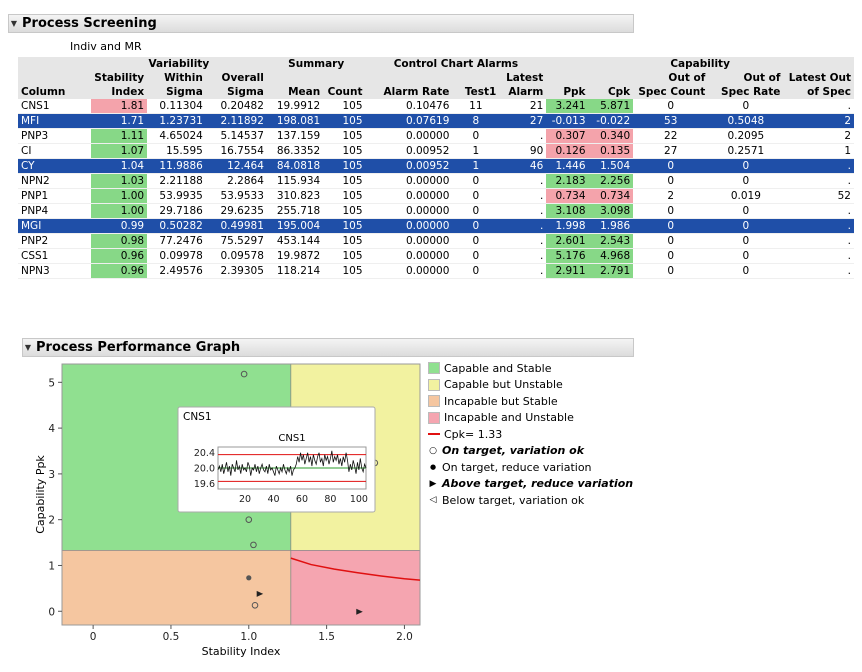 Image resolution: width=862 pixels, height=672 pixels. Describe the element at coordinates (567, 226) in the screenshot. I see `table-cell-ppk: 1.998` at that location.